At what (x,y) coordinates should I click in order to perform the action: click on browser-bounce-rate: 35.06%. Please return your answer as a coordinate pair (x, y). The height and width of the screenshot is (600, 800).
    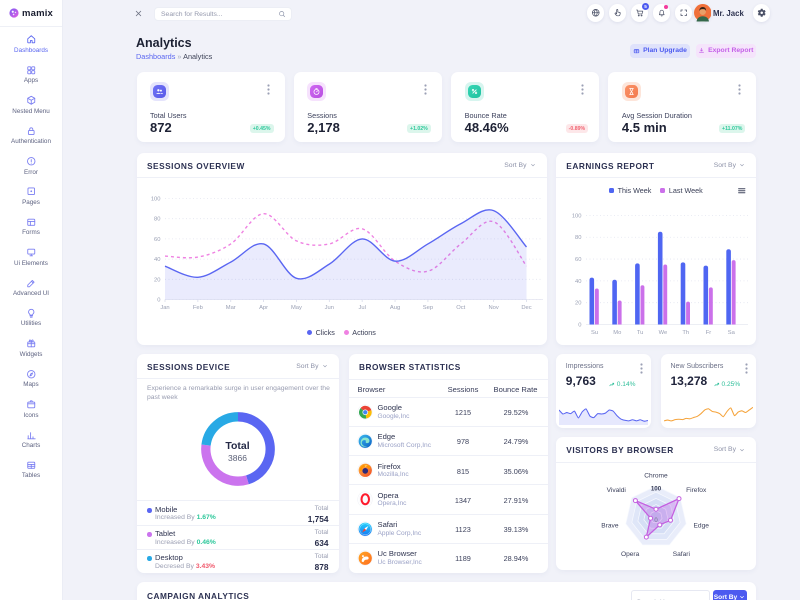
    Looking at the image, I should click on (516, 471).